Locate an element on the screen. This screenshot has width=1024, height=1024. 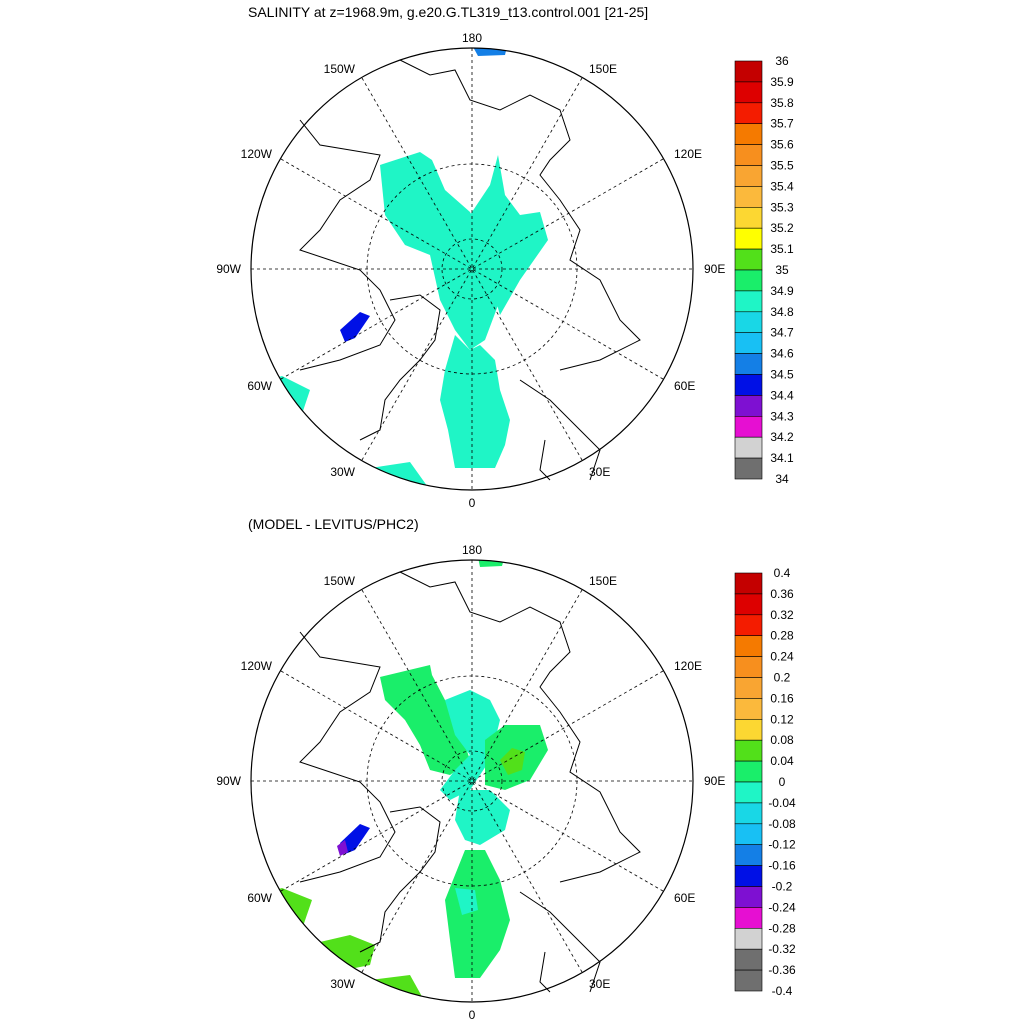
top-field-irminger is located at coordinates (400, 476).